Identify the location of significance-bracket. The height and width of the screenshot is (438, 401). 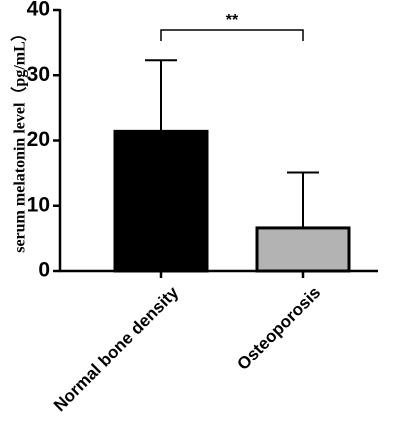
(232, 35).